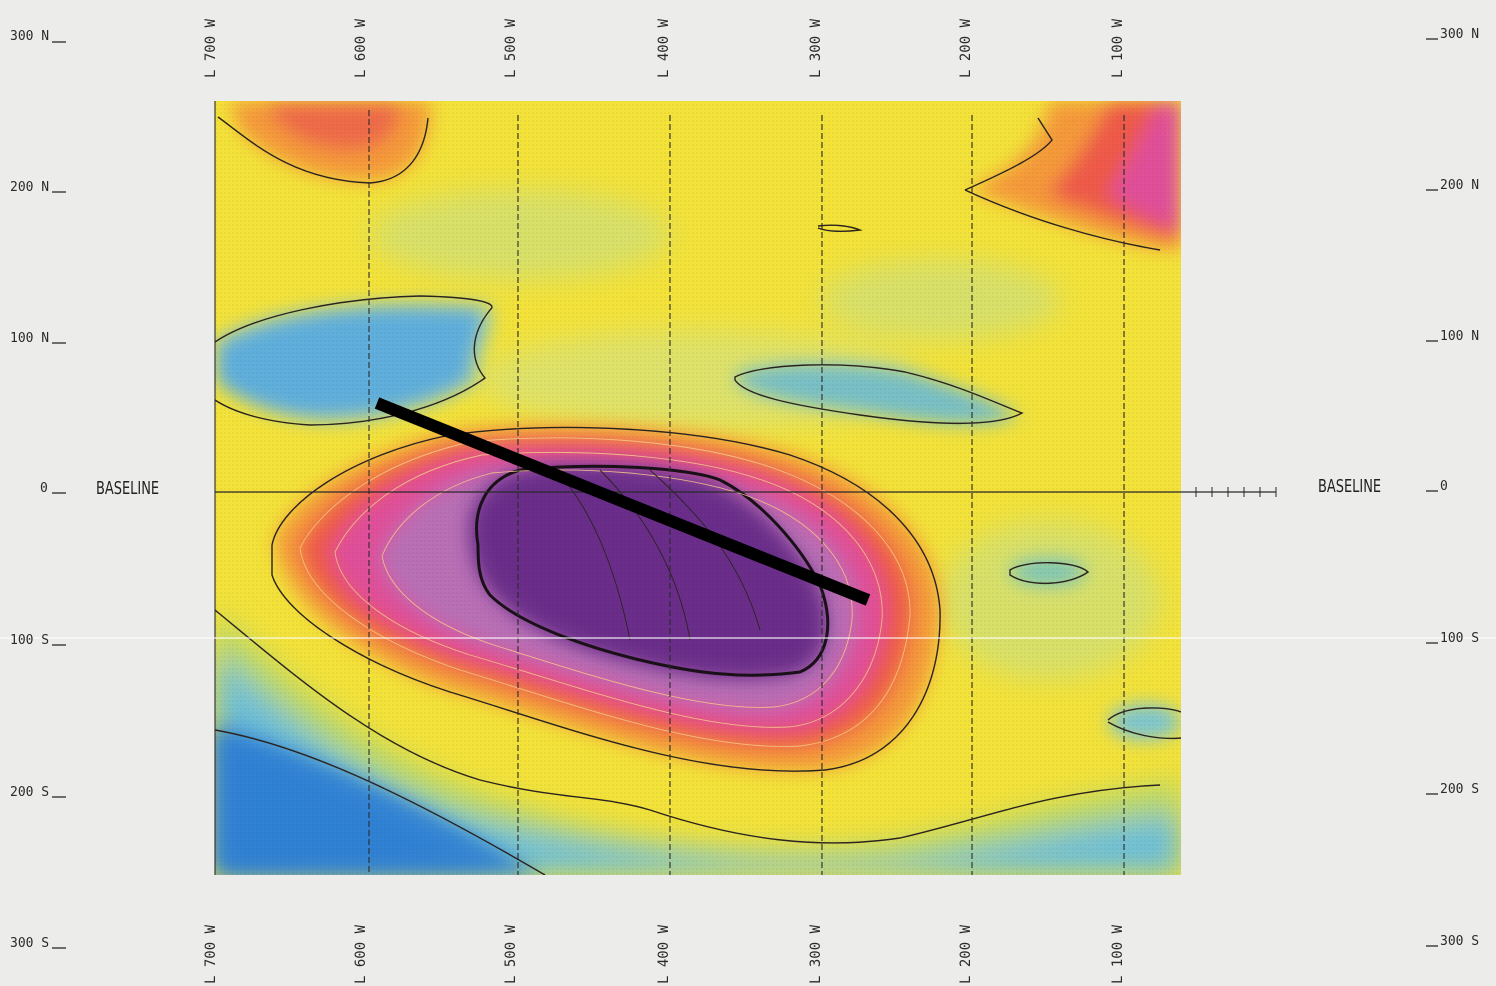 The width and height of the screenshot is (1496, 986). What do you see at coordinates (44, 488) in the screenshot?
I see `station-label-left: 0` at bounding box center [44, 488].